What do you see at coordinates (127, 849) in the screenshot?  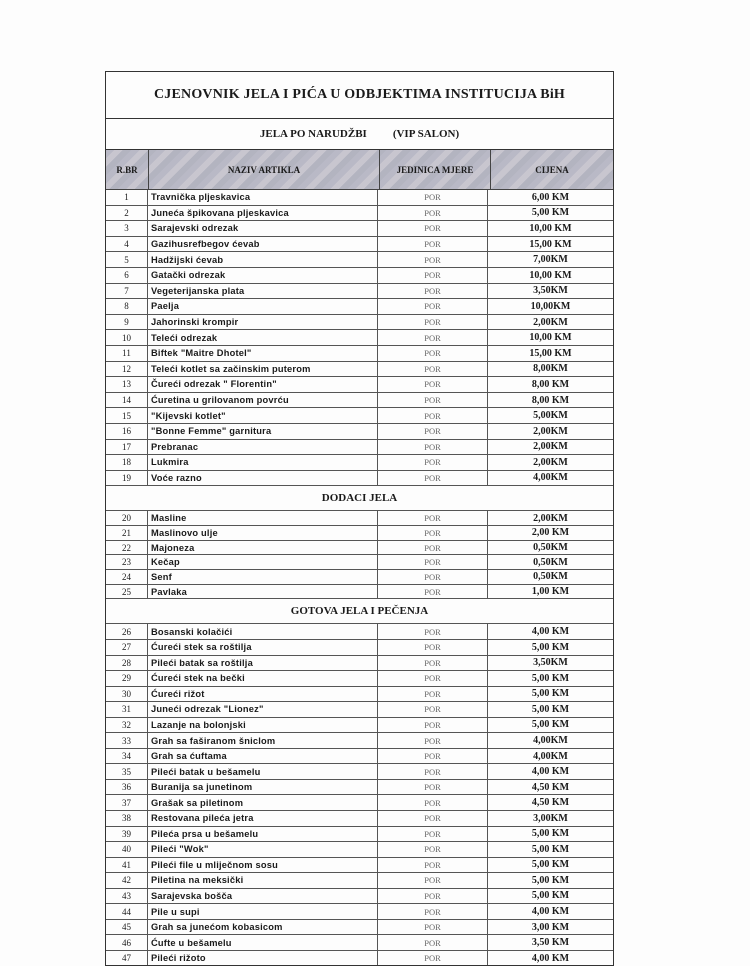 I see `row-number: 40` at bounding box center [127, 849].